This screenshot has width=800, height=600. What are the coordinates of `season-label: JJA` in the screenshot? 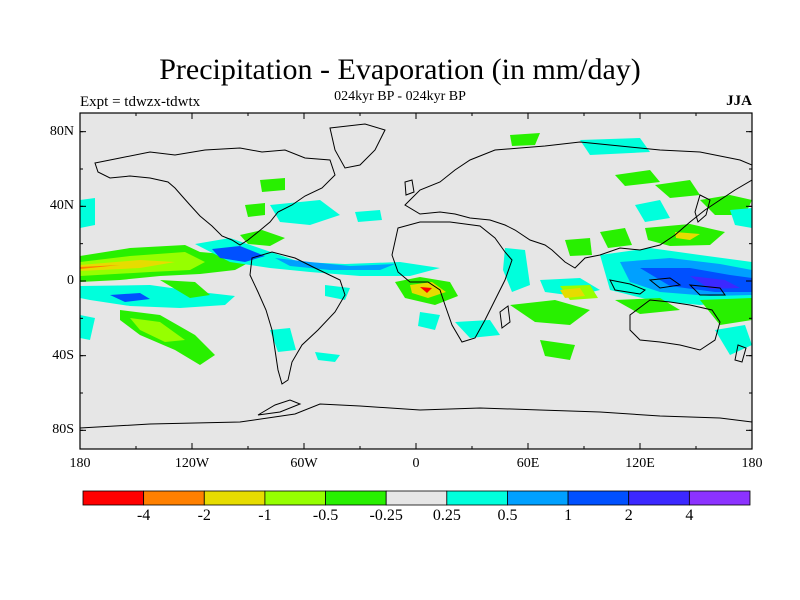 It's located at (739, 101).